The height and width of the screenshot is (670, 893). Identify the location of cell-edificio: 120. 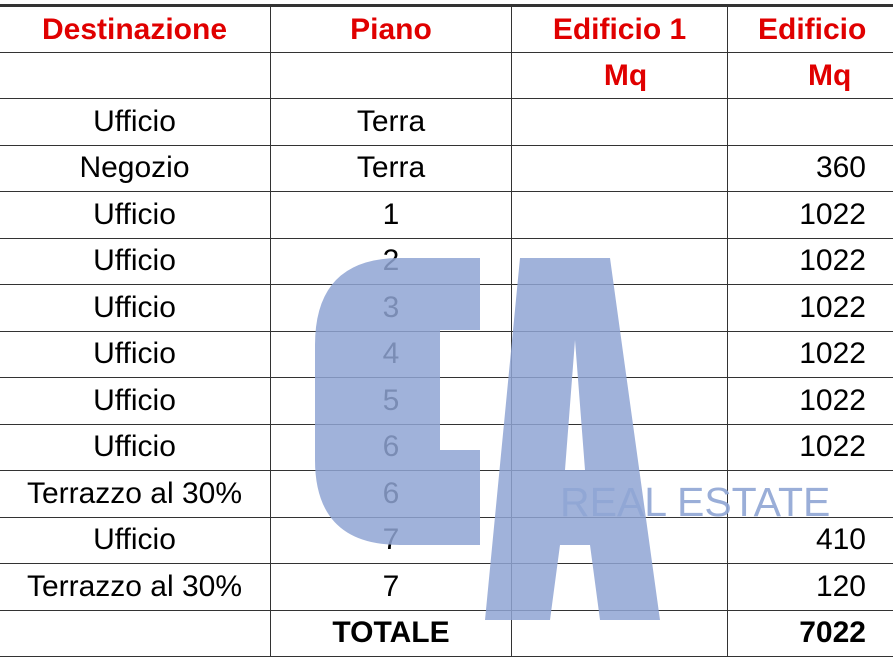
(810, 587).